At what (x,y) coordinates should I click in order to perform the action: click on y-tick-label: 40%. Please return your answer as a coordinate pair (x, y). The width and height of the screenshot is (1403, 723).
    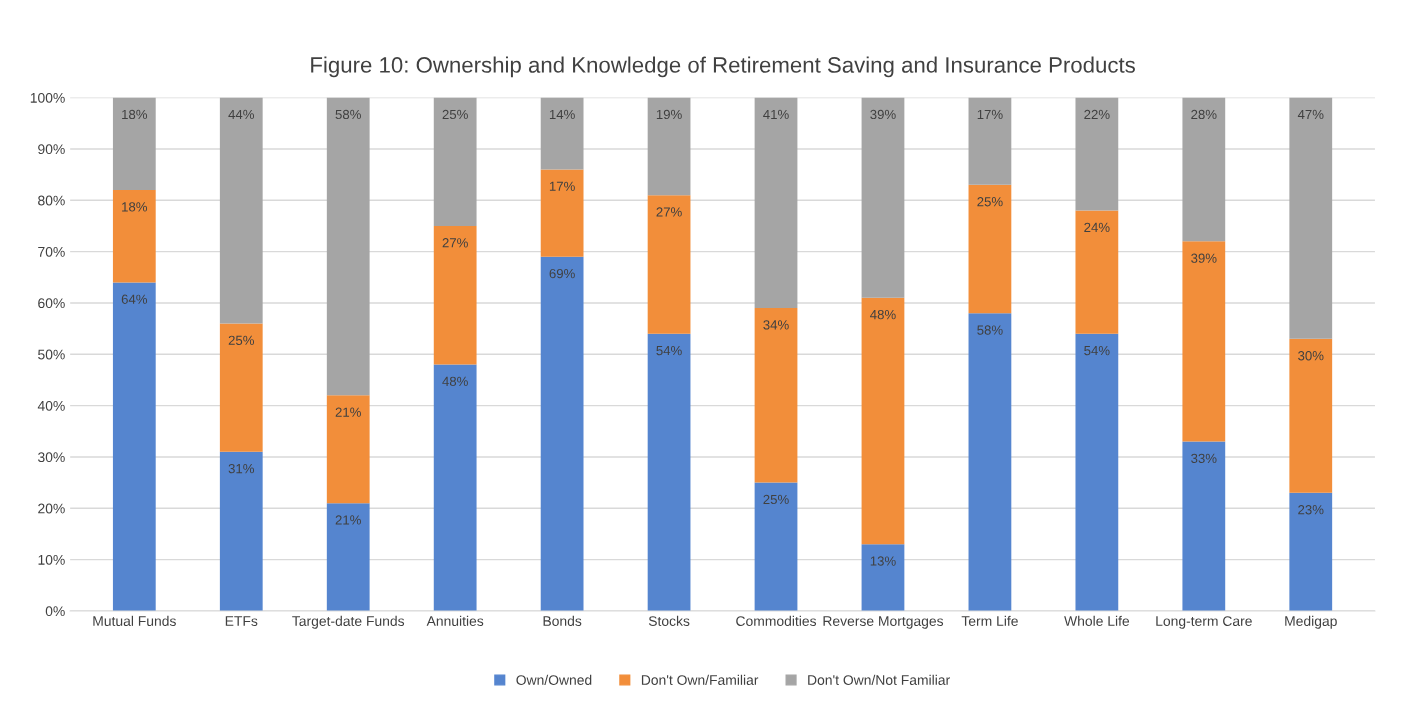
    Looking at the image, I should click on (51, 405).